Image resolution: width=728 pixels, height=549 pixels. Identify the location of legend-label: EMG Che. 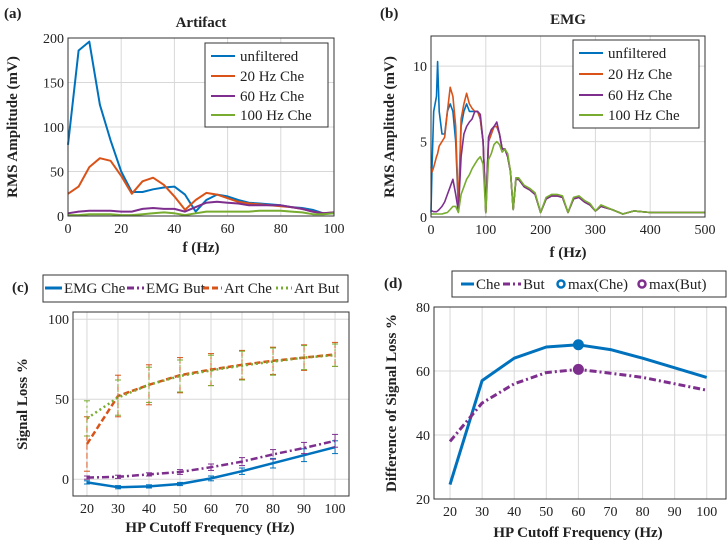
(95, 289).